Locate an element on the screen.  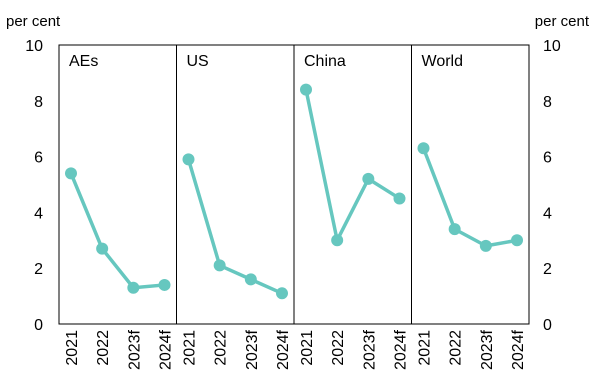
panel-title: China is located at coordinates (325, 61).